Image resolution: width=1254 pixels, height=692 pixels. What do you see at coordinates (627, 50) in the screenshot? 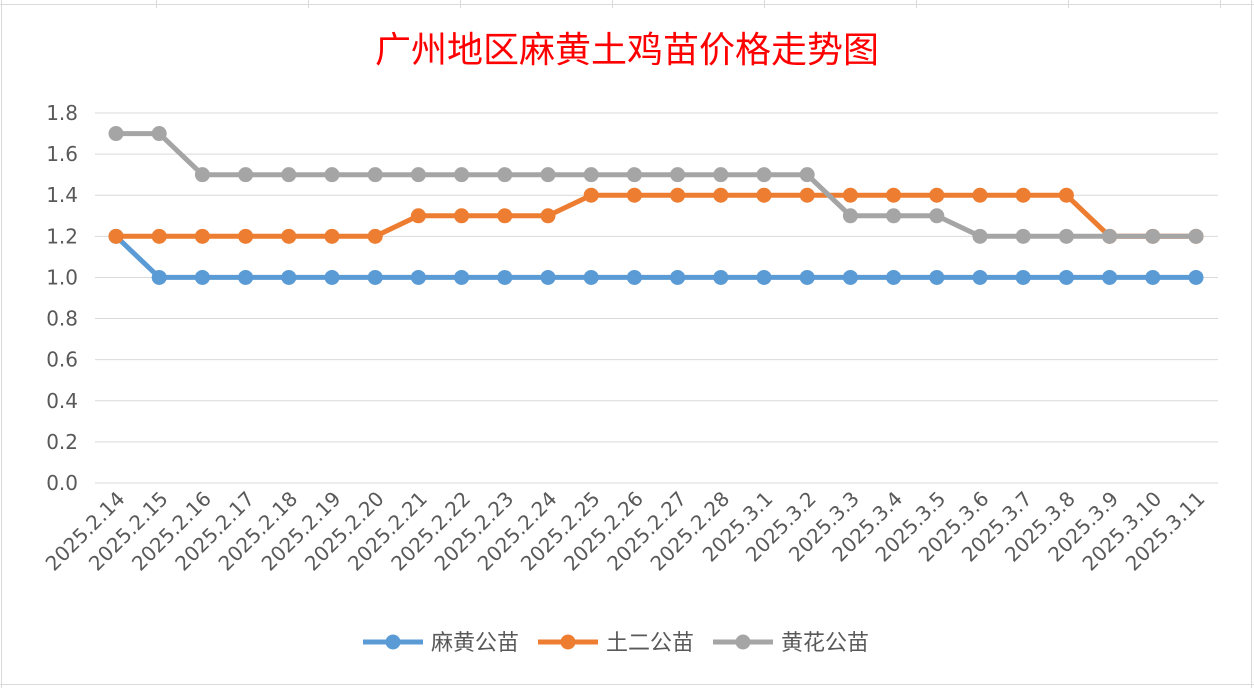
I see `chart-title: 广州地区麻黄土鸡苗价格走势图` at bounding box center [627, 50].